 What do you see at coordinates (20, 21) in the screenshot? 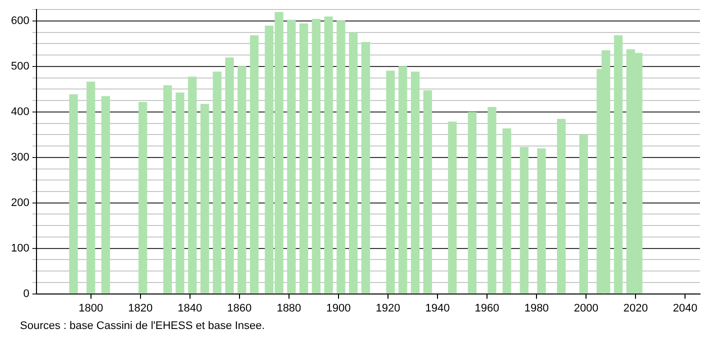
I see `y-tick-label: 600` at bounding box center [20, 21].